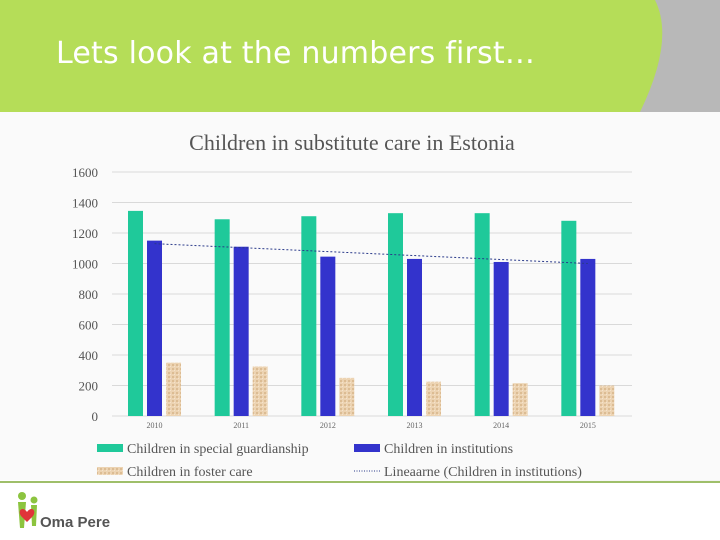 The image size is (720, 540). What do you see at coordinates (89, 325) in the screenshot?
I see `y-tick-label: 600` at bounding box center [89, 325].